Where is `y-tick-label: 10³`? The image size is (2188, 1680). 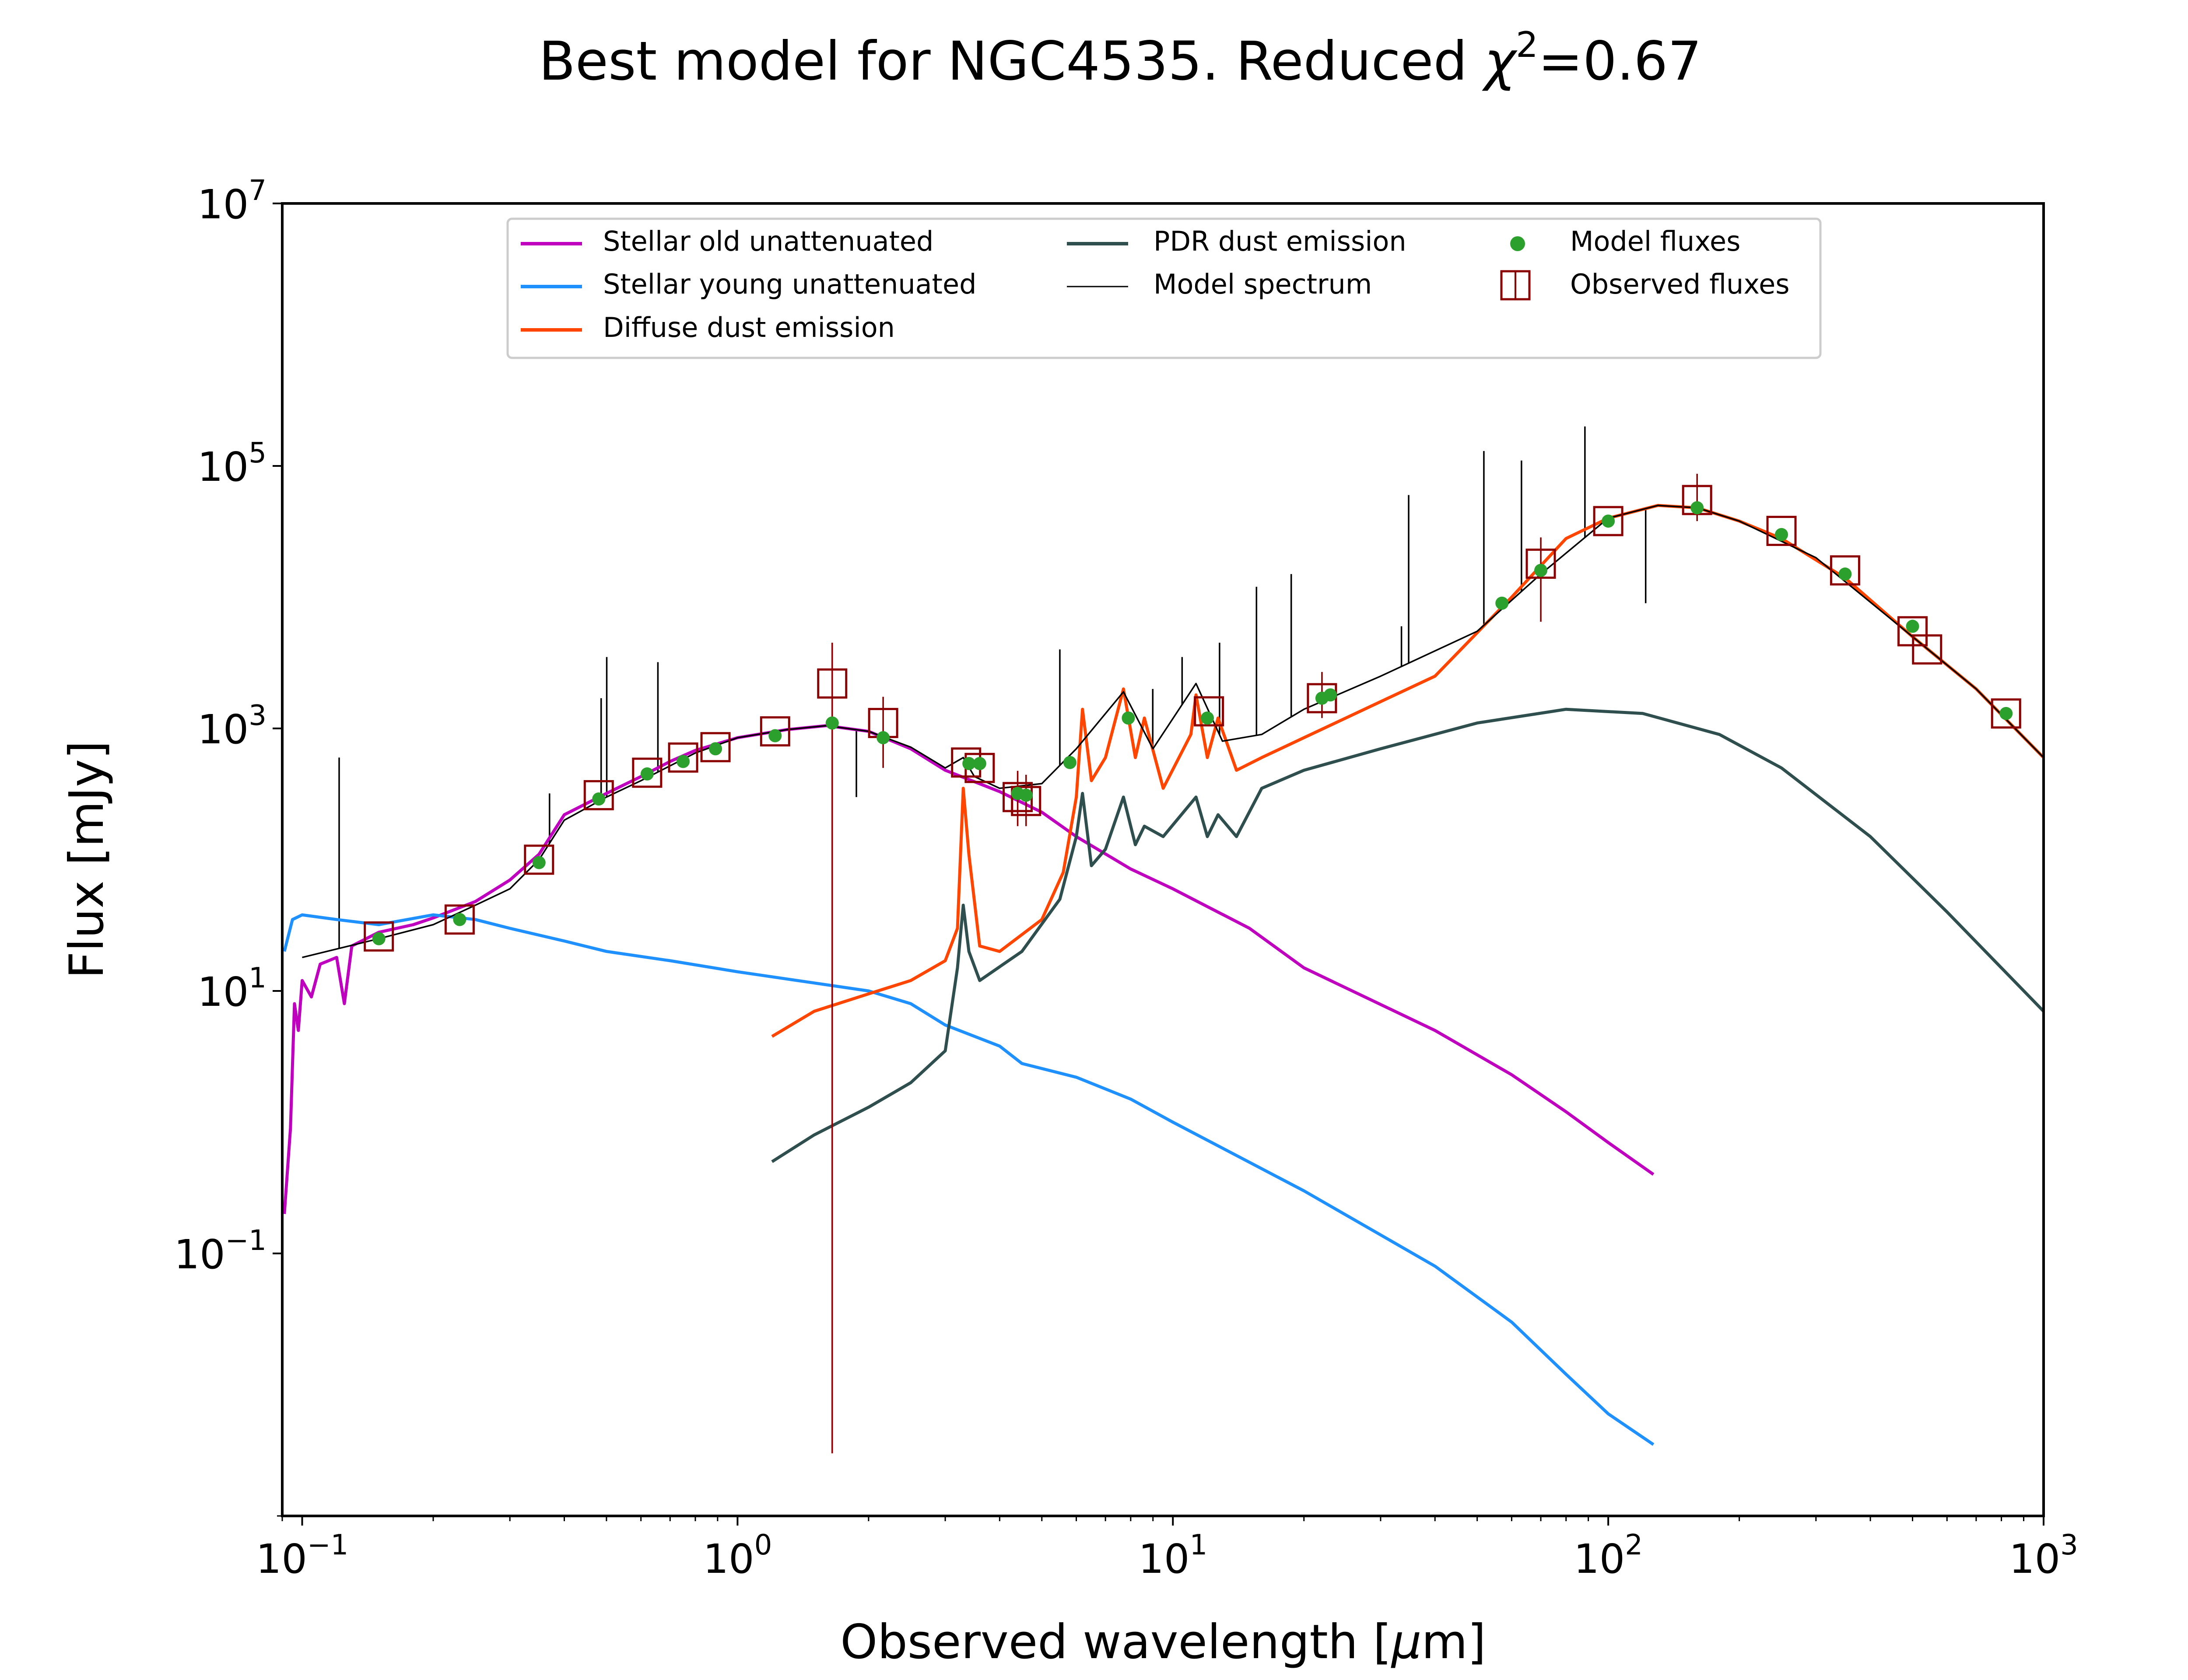
y-tick-label: 10³ is located at coordinates (231, 726).